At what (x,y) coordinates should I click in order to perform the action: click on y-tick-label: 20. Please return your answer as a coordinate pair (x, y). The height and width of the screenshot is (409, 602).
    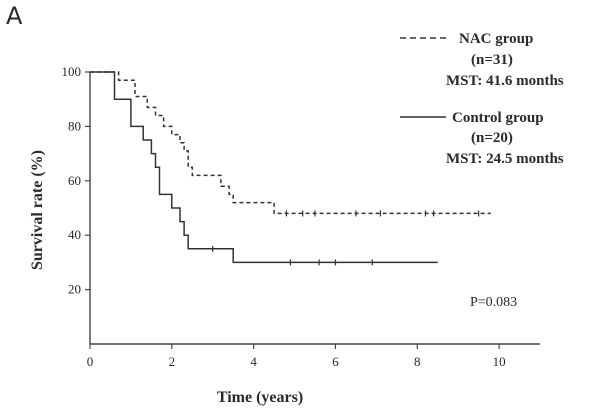
    Looking at the image, I should click on (74, 289).